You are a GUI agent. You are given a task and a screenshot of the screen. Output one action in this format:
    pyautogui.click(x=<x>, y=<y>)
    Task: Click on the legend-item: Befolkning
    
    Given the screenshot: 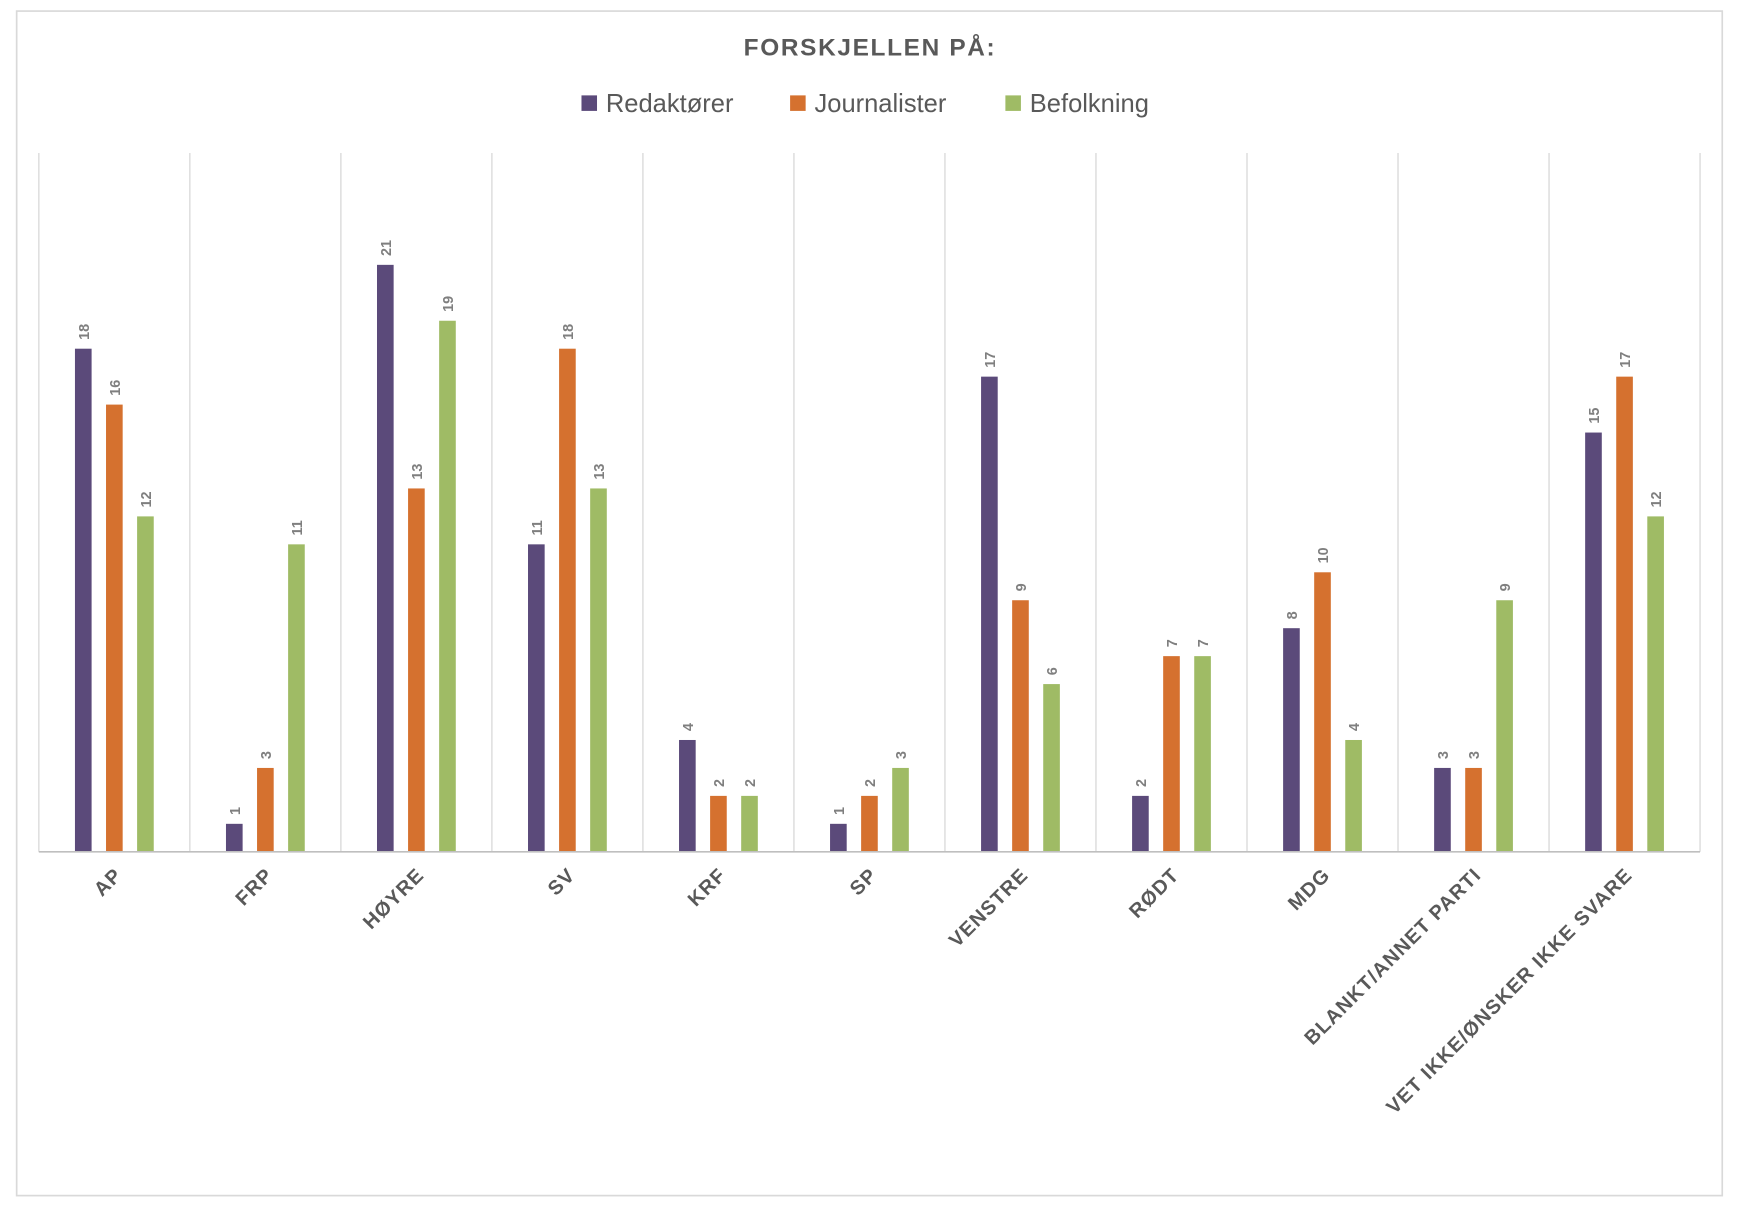 What is the action you would take?
    pyautogui.click(x=1077, y=104)
    